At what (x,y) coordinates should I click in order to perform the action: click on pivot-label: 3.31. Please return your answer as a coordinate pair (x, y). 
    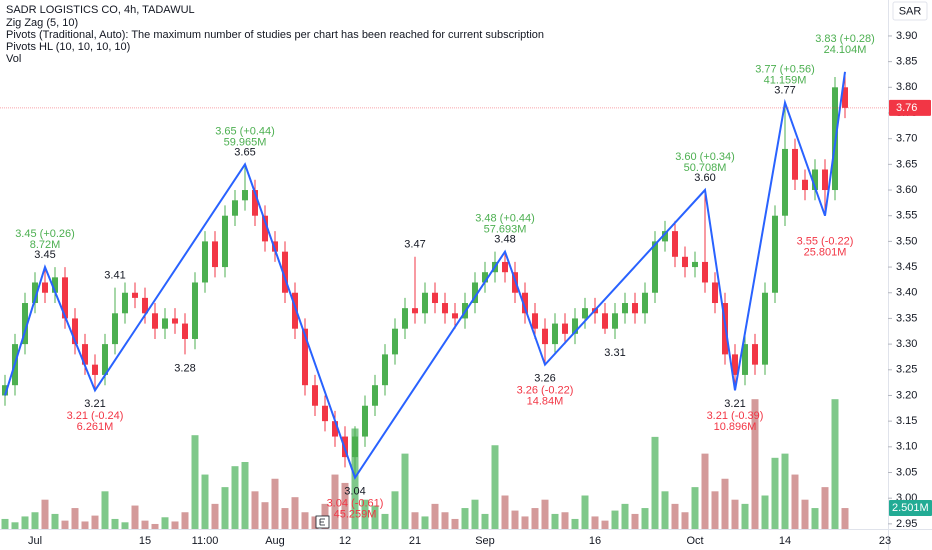
    Looking at the image, I should click on (614, 353).